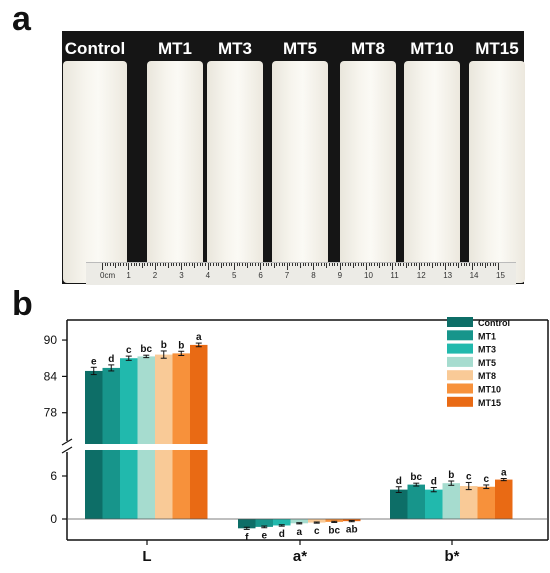 The image size is (550, 573). I want to click on significance-letter: bc, so click(416, 477).